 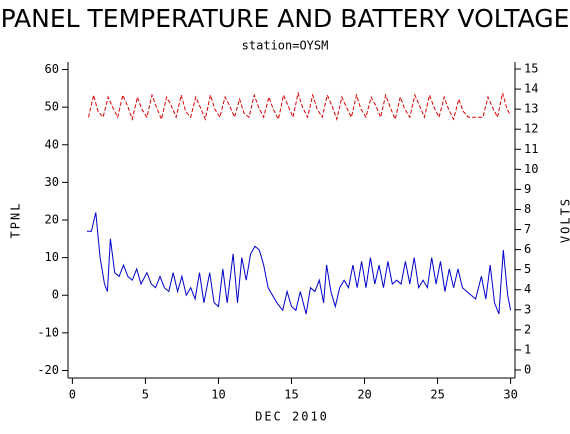 I want to click on y2-tick-label: 7, so click(x=527, y=229).